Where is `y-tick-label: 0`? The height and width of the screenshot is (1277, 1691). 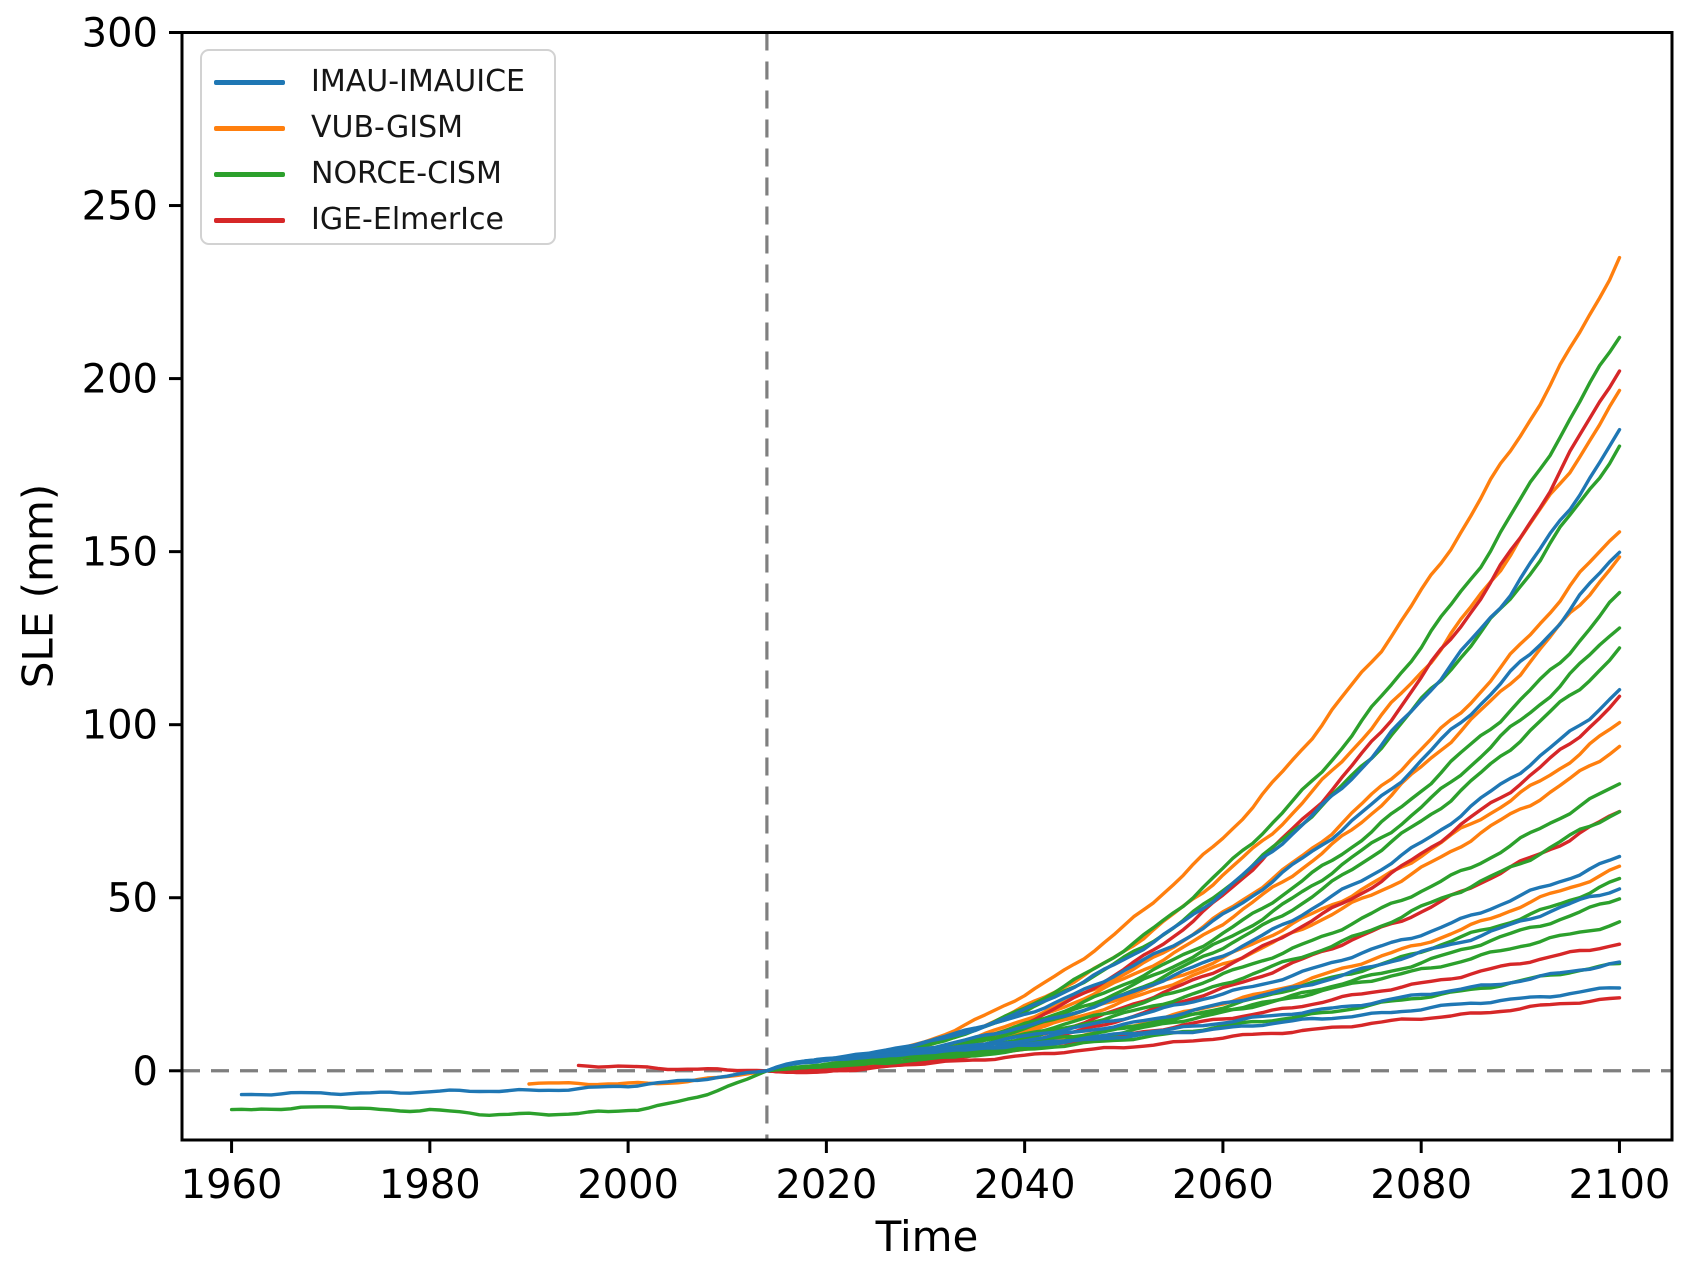
y-tick-label: 0 is located at coordinates (145, 1072).